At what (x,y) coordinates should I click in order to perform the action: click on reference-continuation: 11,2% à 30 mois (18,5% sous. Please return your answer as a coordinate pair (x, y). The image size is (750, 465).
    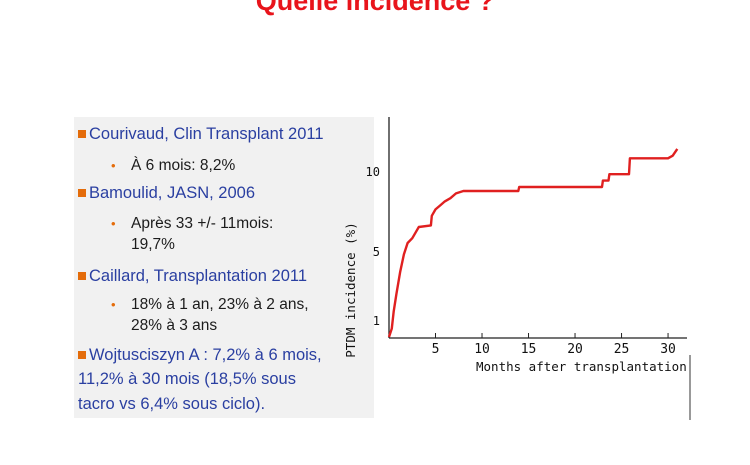
    Looking at the image, I should click on (187, 379).